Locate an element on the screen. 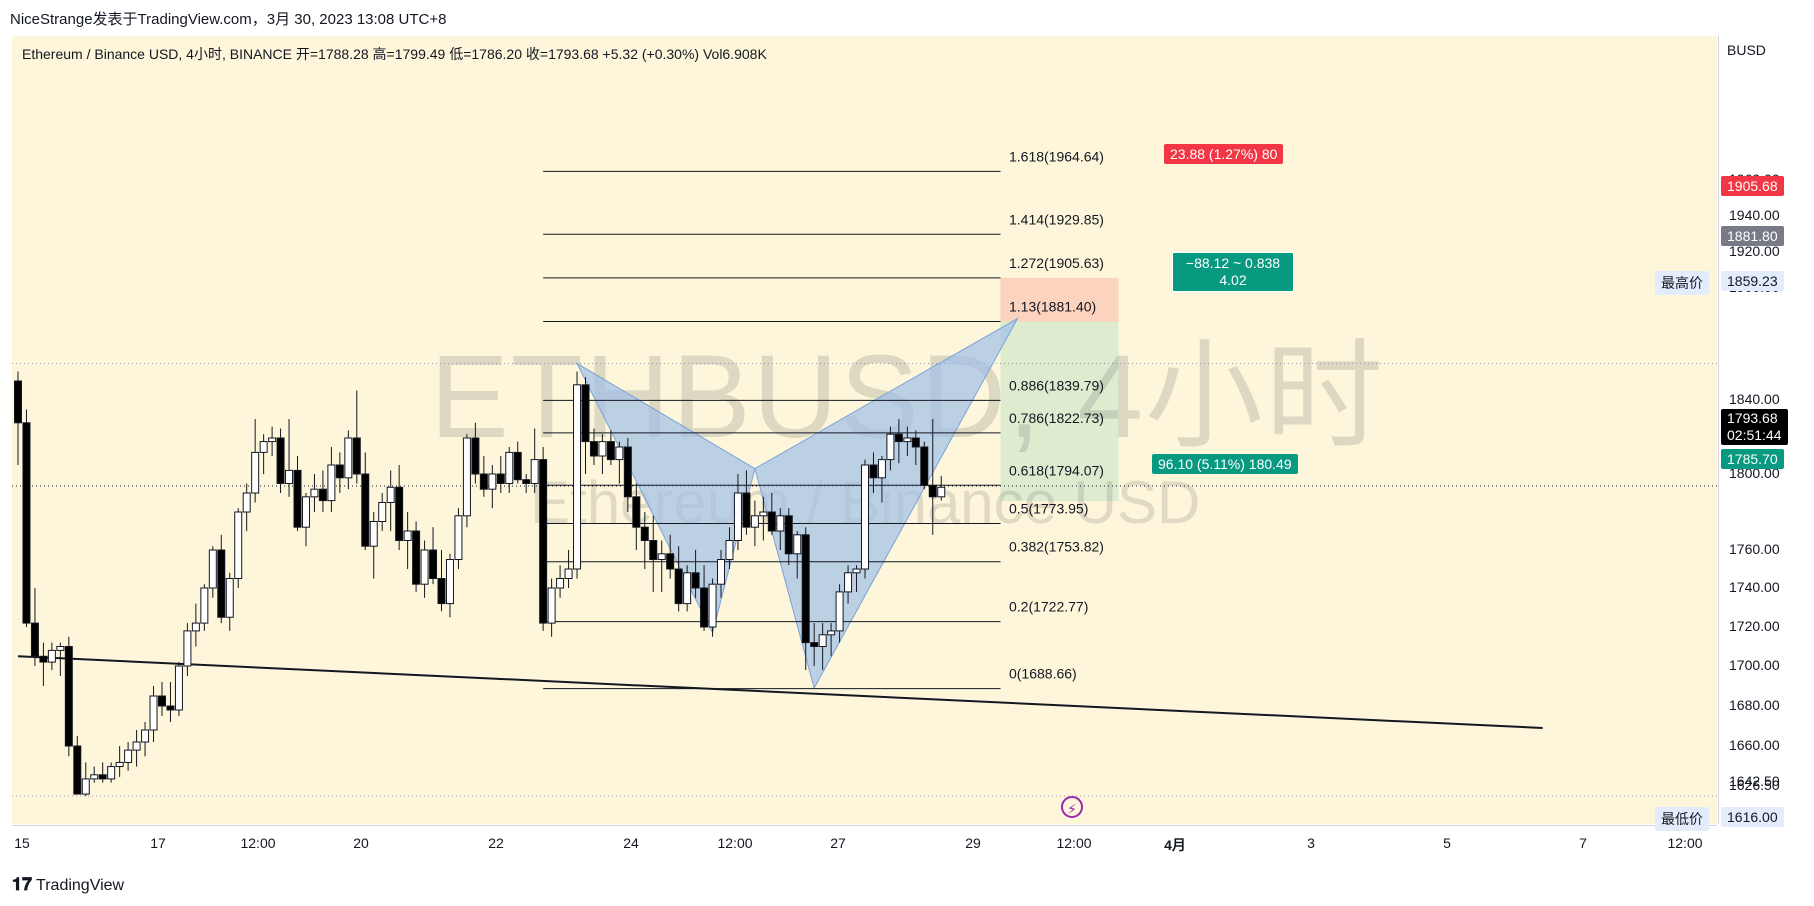 The height and width of the screenshot is (906, 1814). fib-label-10: 0(1688.66) is located at coordinates (1043, 674).